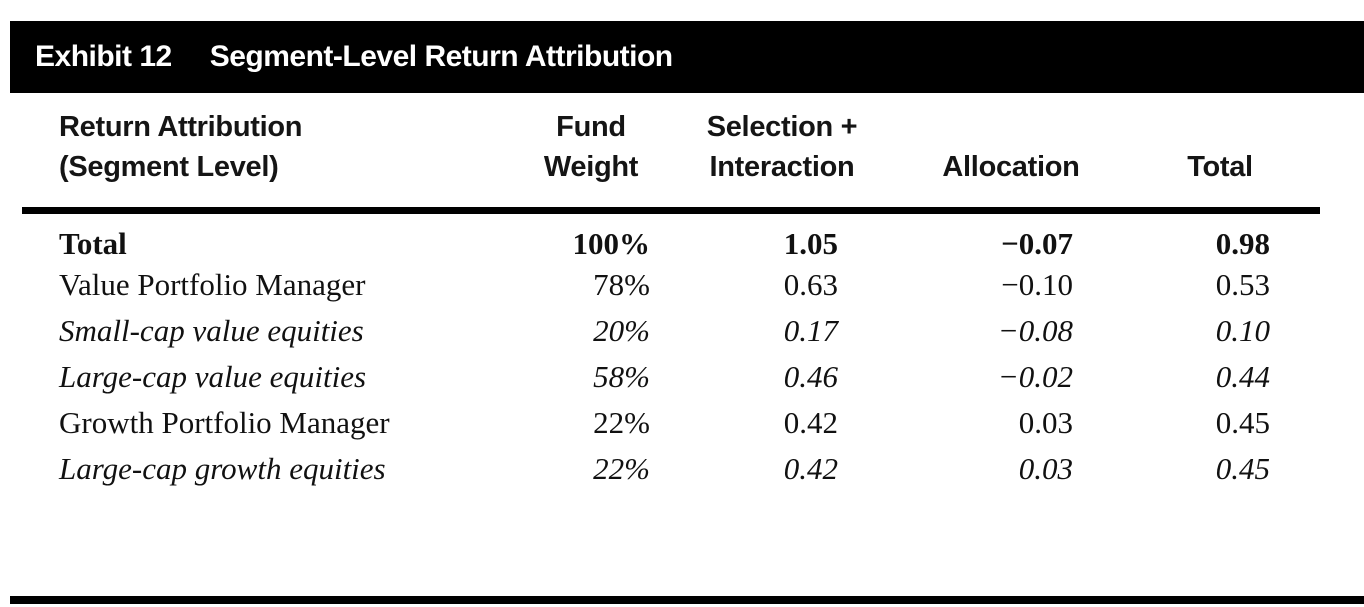 Image resolution: width=1364 pixels, height=607 pixels. Describe the element at coordinates (591, 127) in the screenshot. I see `header-line: Fund` at that location.